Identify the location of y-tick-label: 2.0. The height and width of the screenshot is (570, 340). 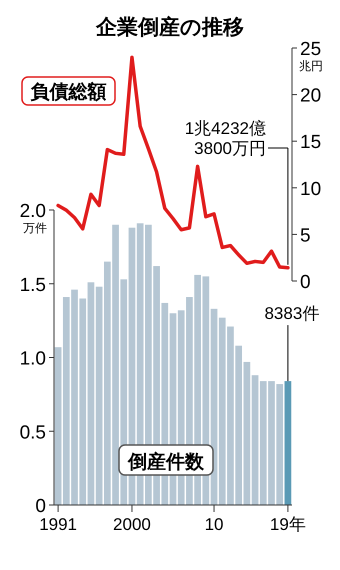
(33, 211).